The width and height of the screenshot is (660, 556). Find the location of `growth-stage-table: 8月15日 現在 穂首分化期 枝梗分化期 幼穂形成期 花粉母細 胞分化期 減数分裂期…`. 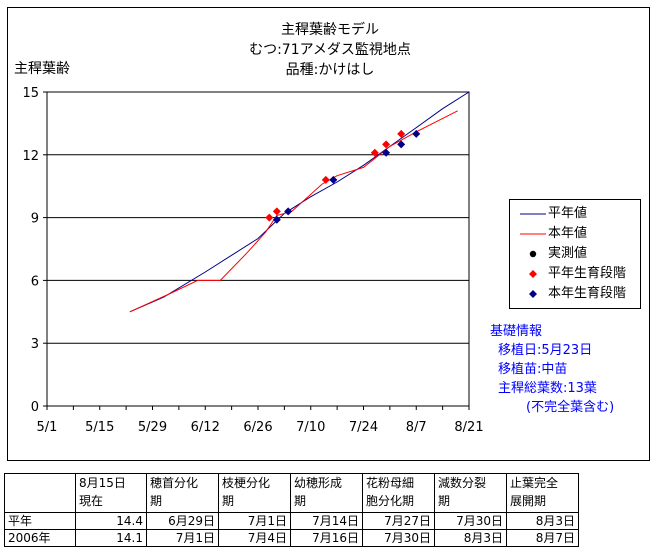

growth-stage-table: 8月15日 現在 穂首分化期 枝梗分化期 幼穂形成期 花粉母細 胞分化期 減数分裂期… is located at coordinates (291, 510).